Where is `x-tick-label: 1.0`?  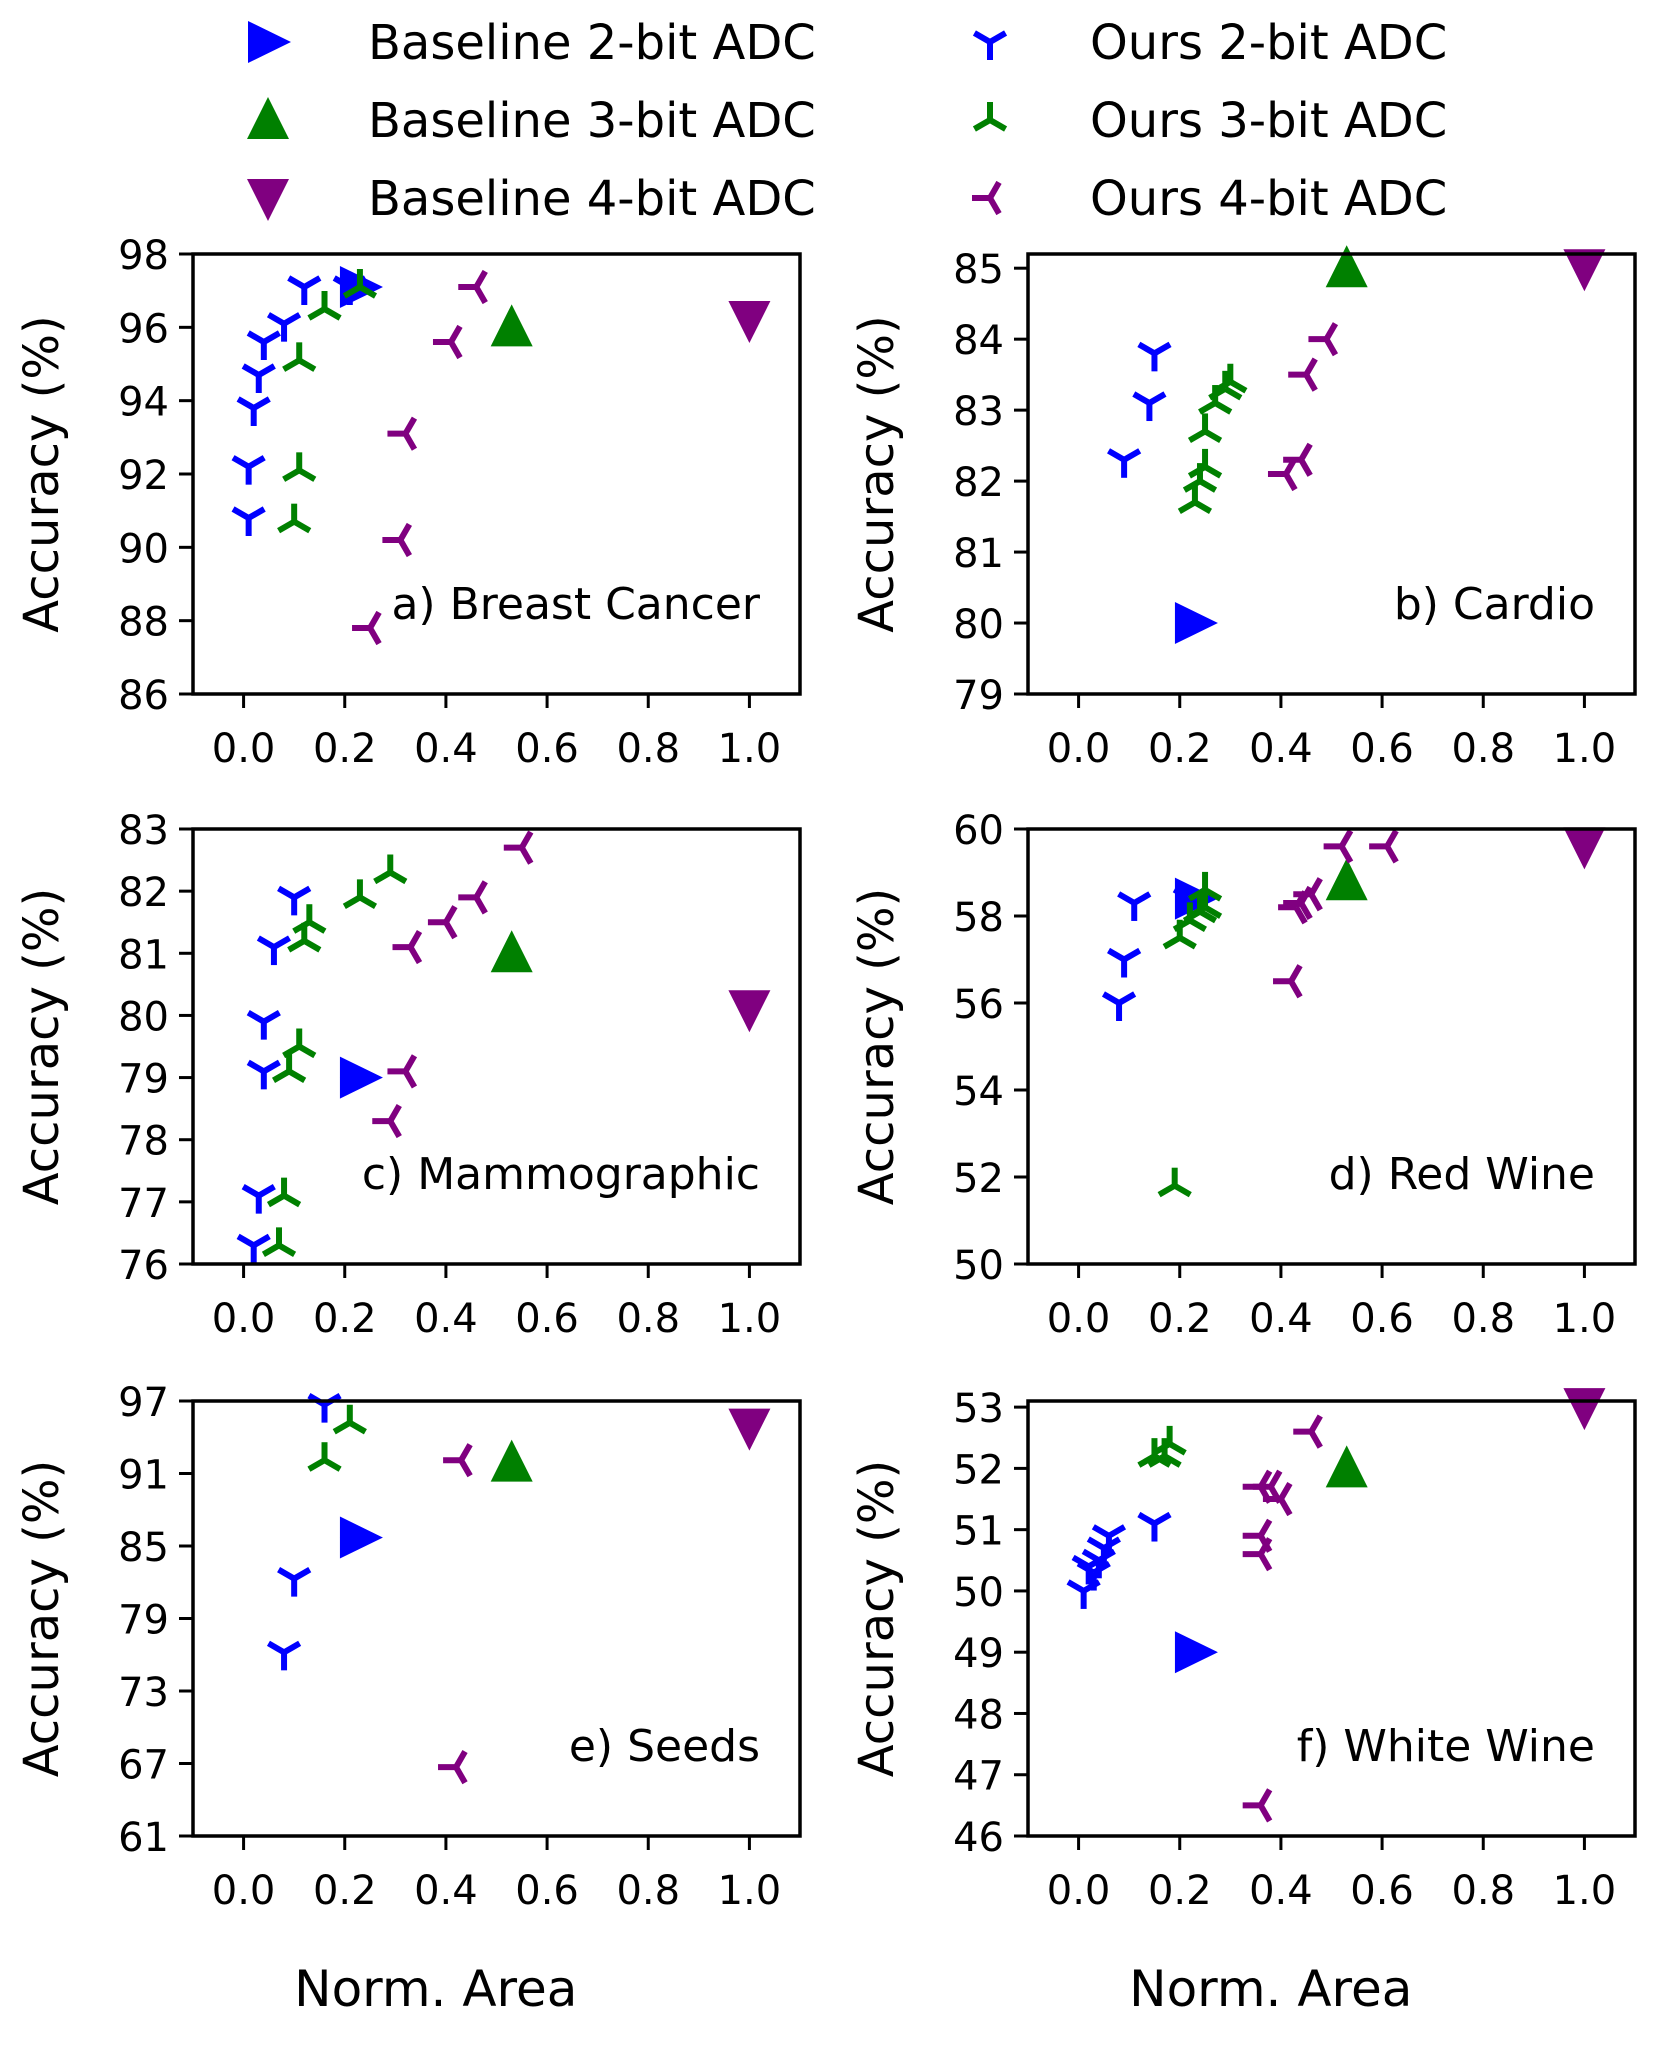
x-tick-label: 1.0 is located at coordinates (750, 1319).